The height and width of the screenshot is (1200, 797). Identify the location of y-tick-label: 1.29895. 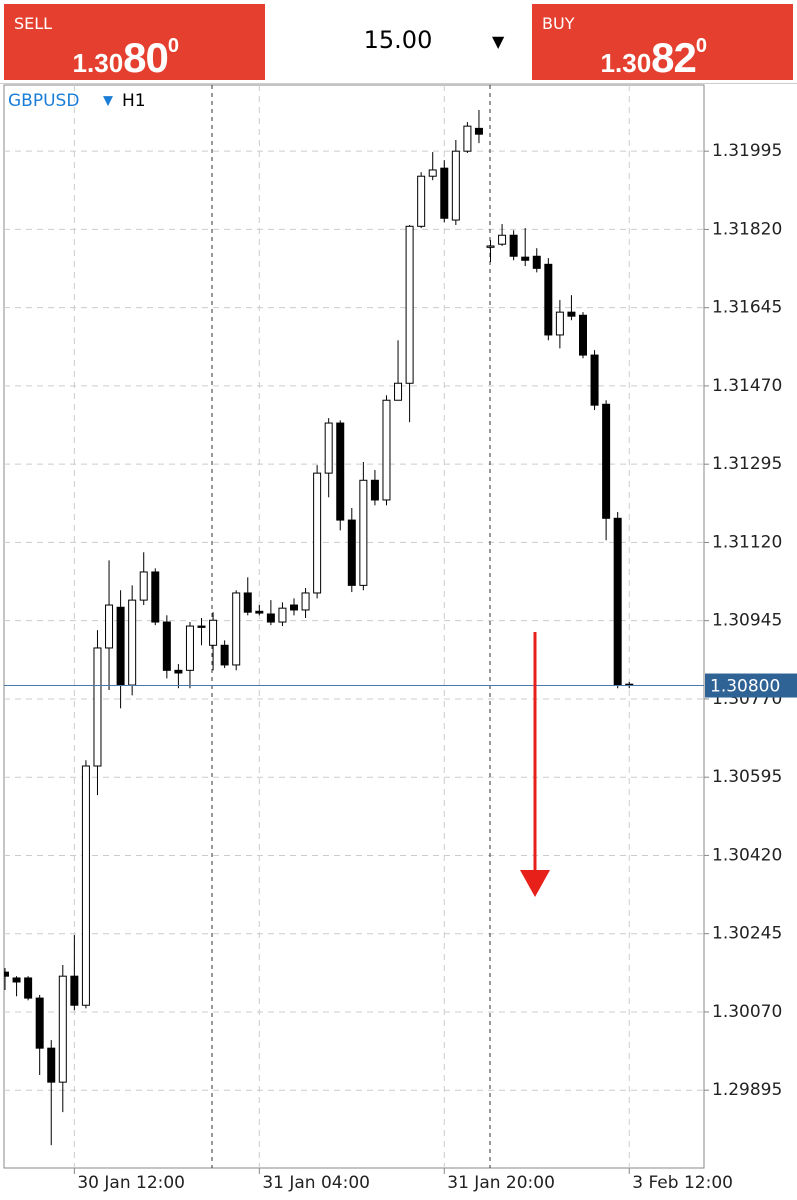
(747, 1090).